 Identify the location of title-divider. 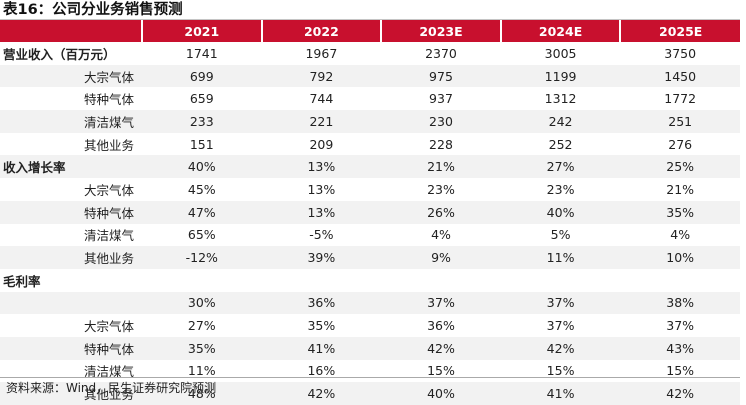
(370, 19).